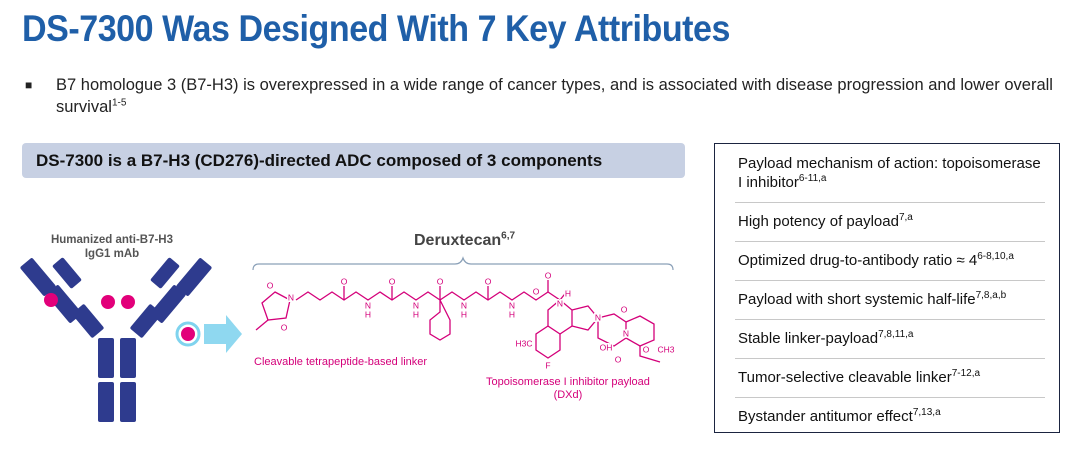  I want to click on highlight, so click(188, 334).